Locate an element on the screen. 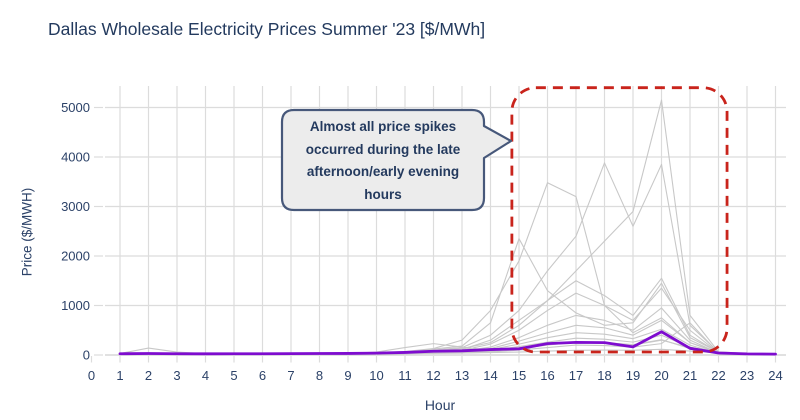  y-tick-label: 0 is located at coordinates (86, 355).